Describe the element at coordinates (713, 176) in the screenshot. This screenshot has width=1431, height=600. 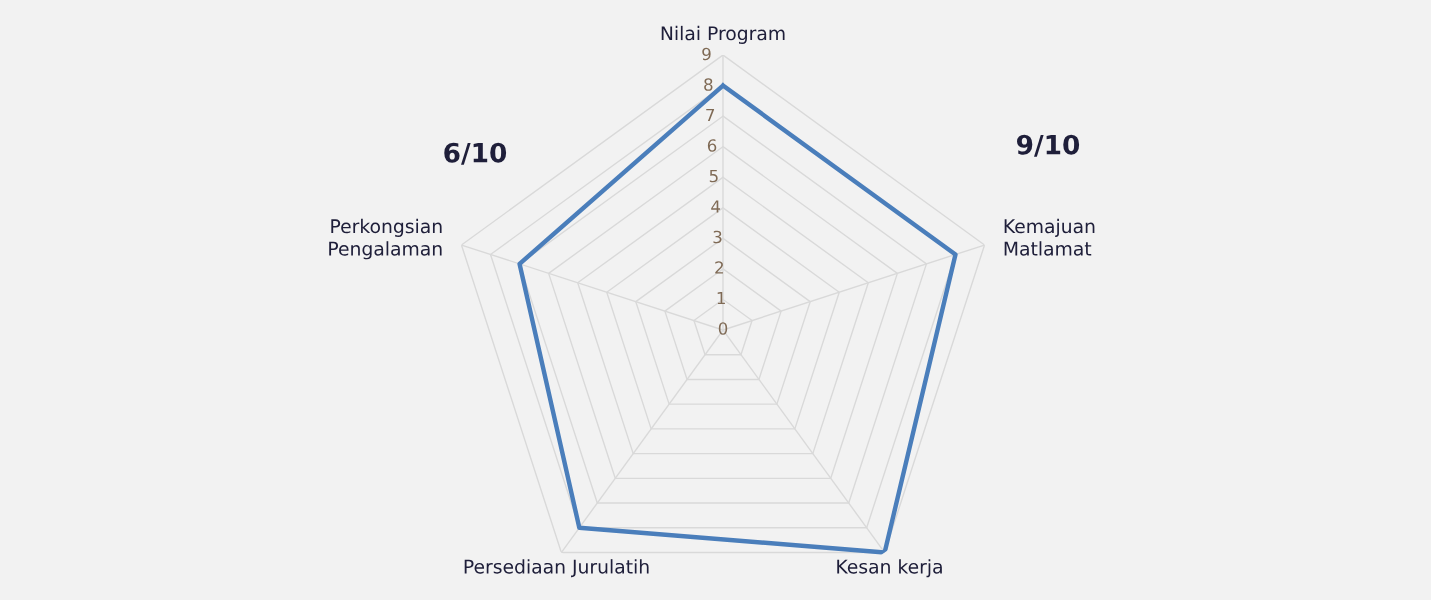
I see `y-tick-label: 5` at that location.